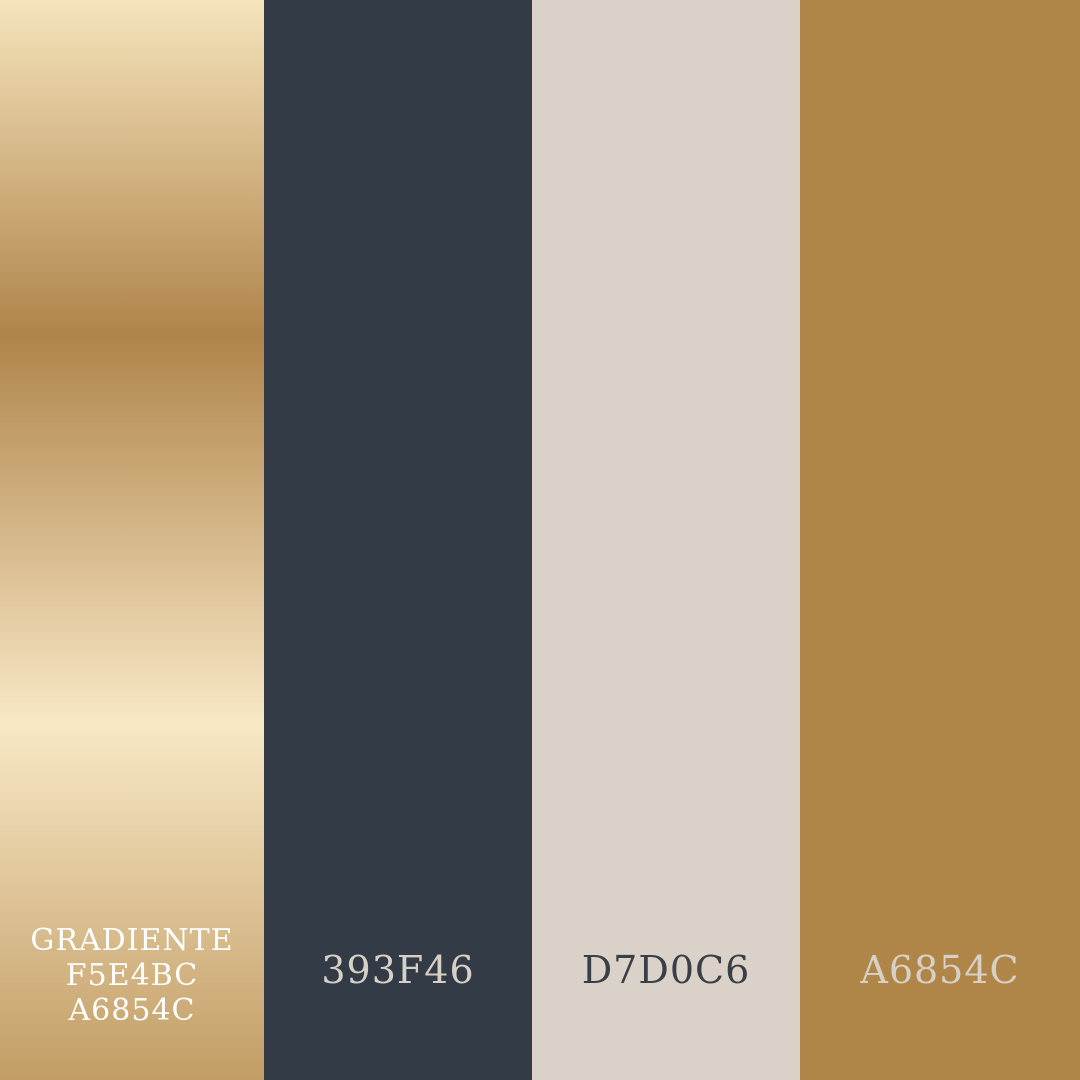 This screenshot has width=1080, height=1080. Describe the element at coordinates (398, 970) in the screenshot. I see `swatch-slate-hex: 393F46` at that location.